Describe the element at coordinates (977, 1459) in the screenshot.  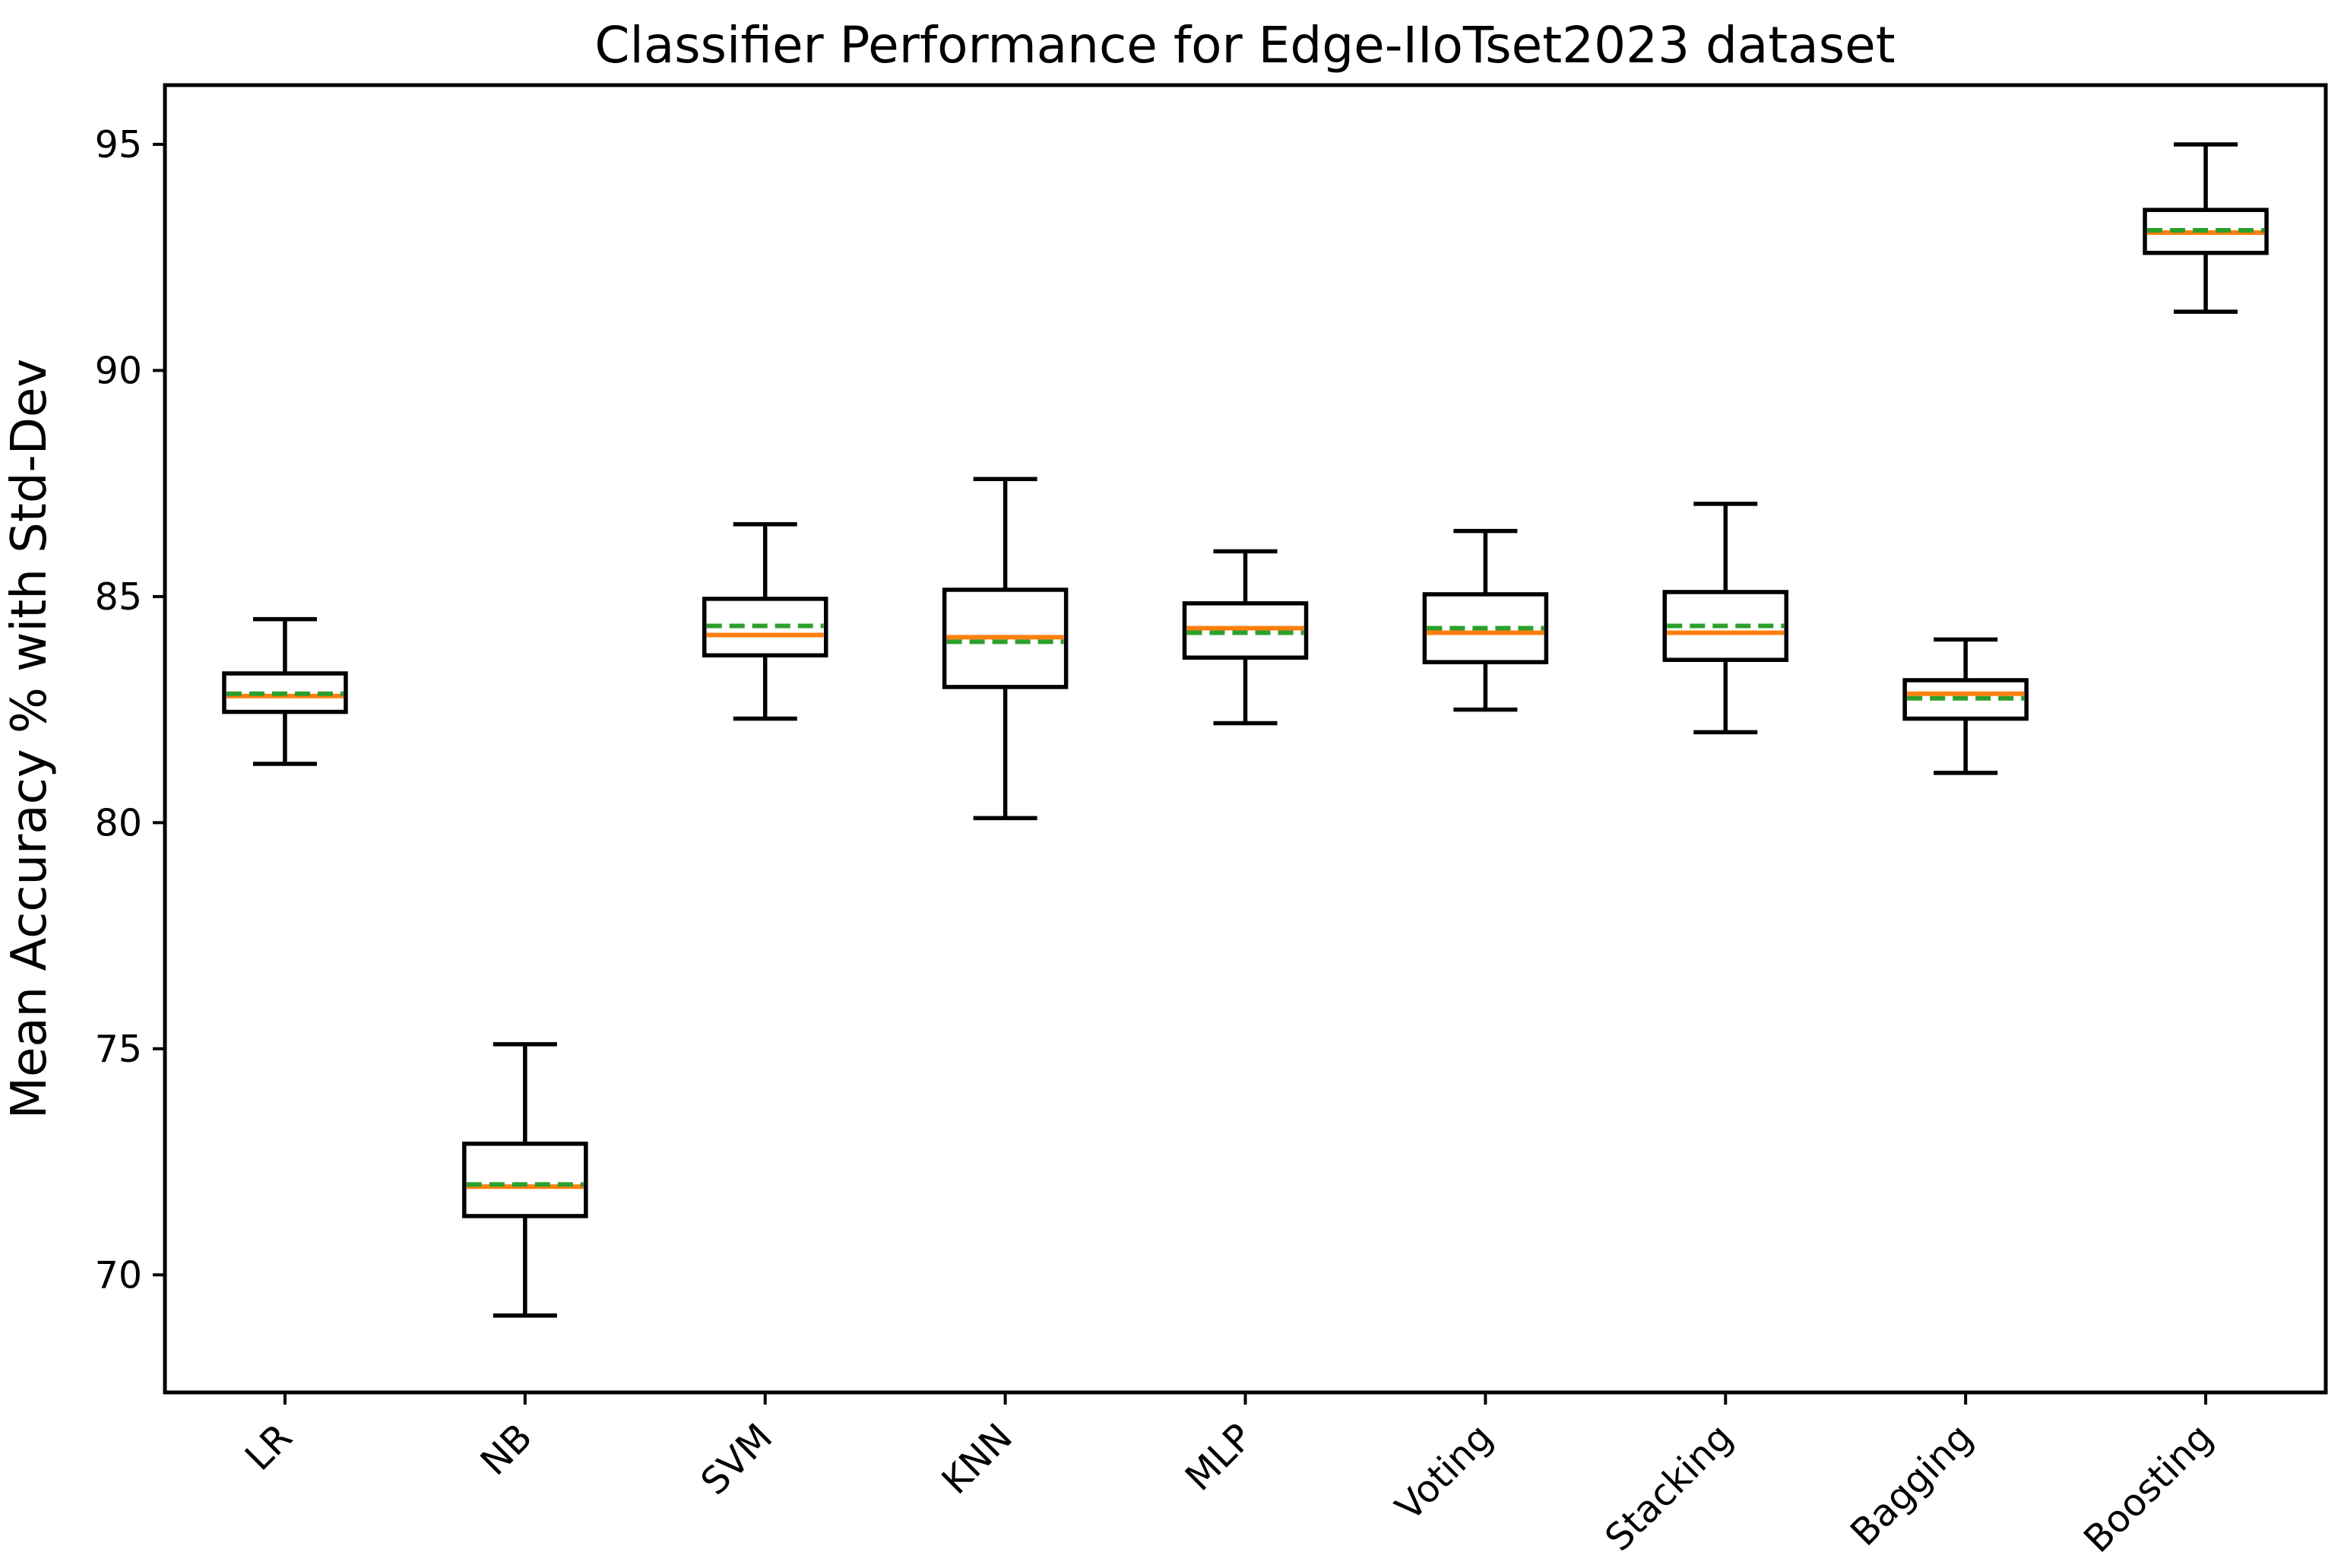
I see `x-tick-label-knn: KNN` at that location.